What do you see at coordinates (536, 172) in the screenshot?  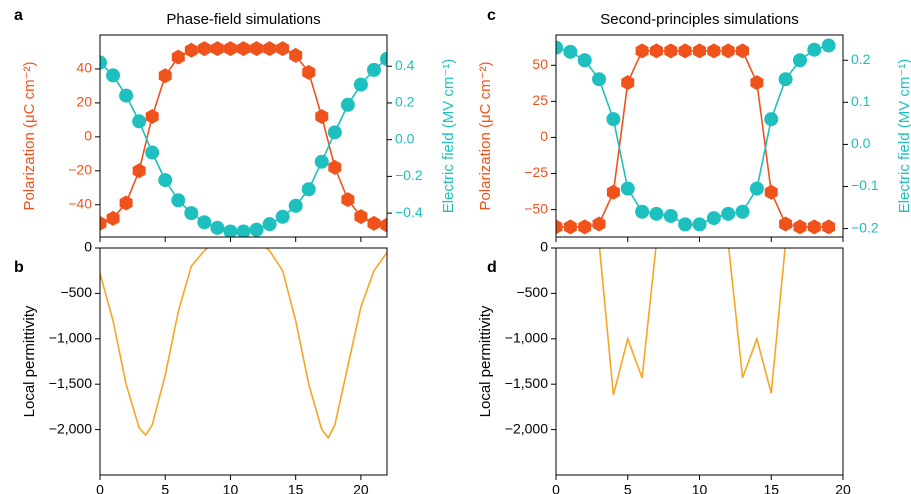 I see `y-tick-label: −25` at bounding box center [536, 172].